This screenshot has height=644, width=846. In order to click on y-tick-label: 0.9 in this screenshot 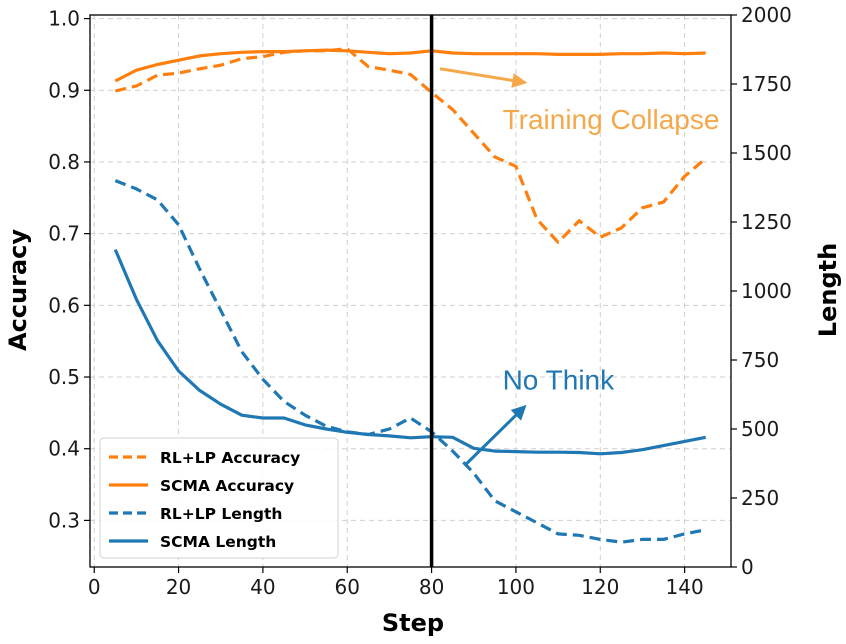, I will do `click(64, 90)`.